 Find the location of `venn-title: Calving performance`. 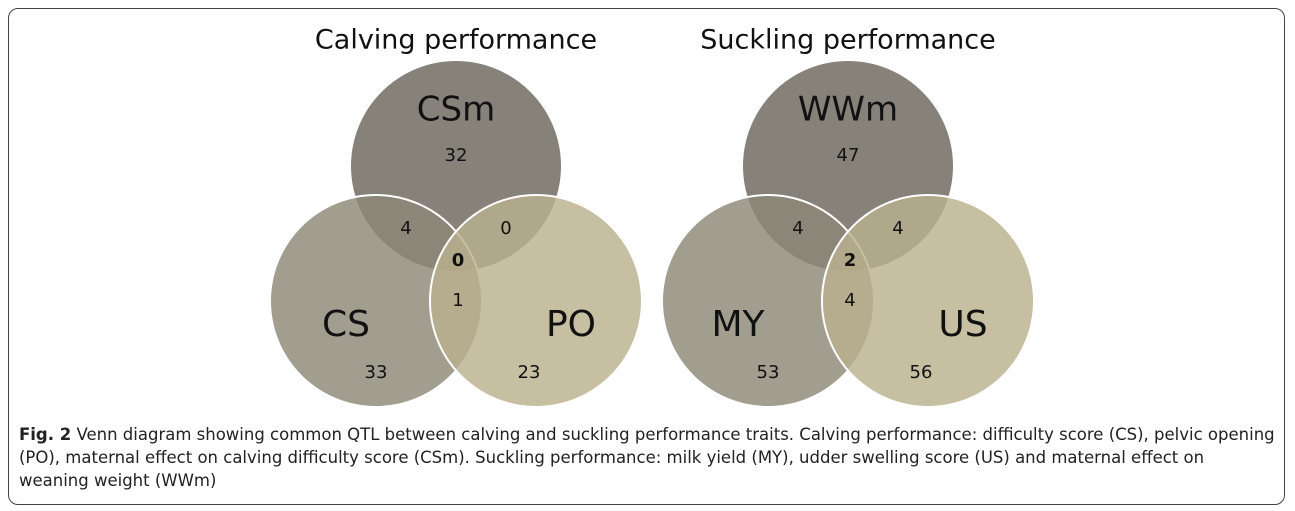

venn-title: Calving performance is located at coordinates (456, 40).